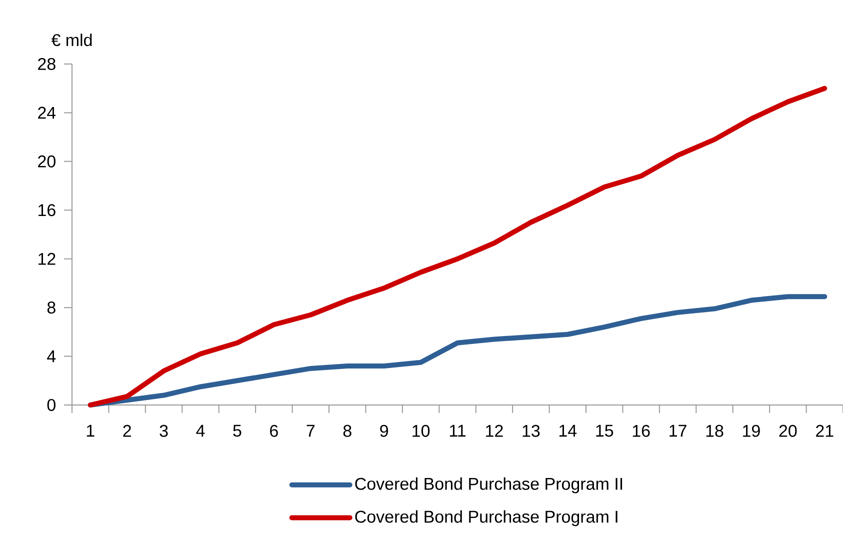 The height and width of the screenshot is (552, 843). I want to click on x-tick-label: 12, so click(494, 430).